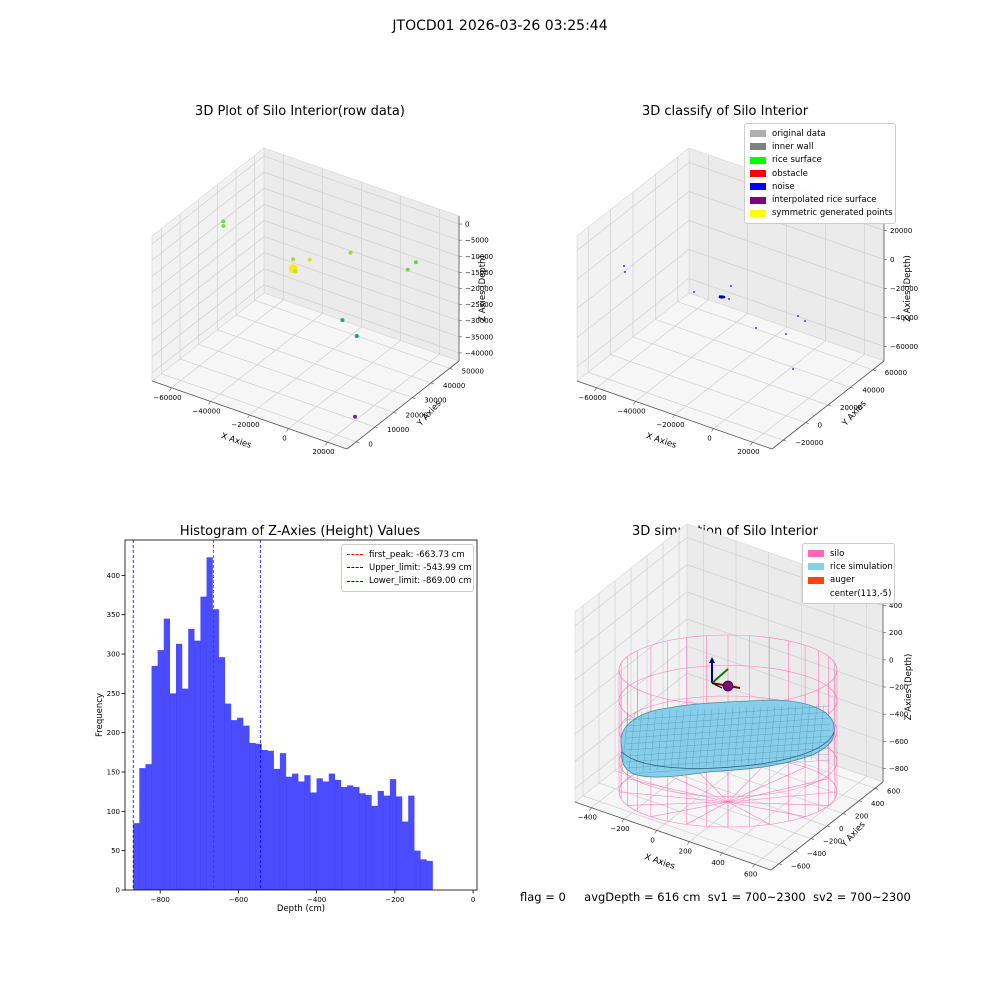 This screenshot has width=1000, height=1000. I want to click on legend-item: center(113,-5), so click(849, 593).